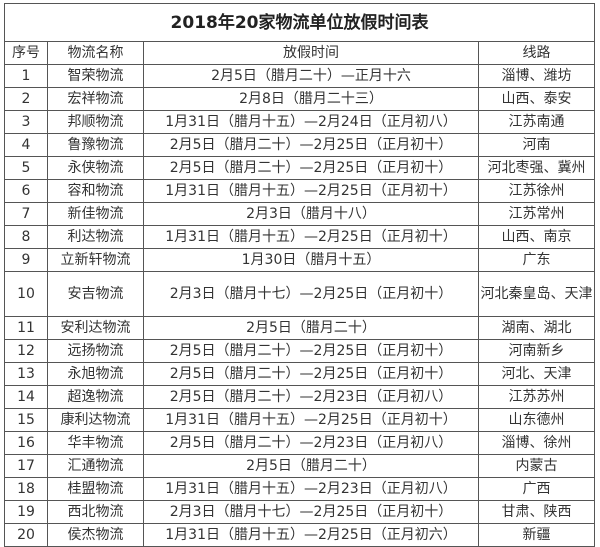 The height and width of the screenshot is (547, 600). What do you see at coordinates (536, 294) in the screenshot?
I see `cell-route: 河北秦皇岛、天津` at bounding box center [536, 294].